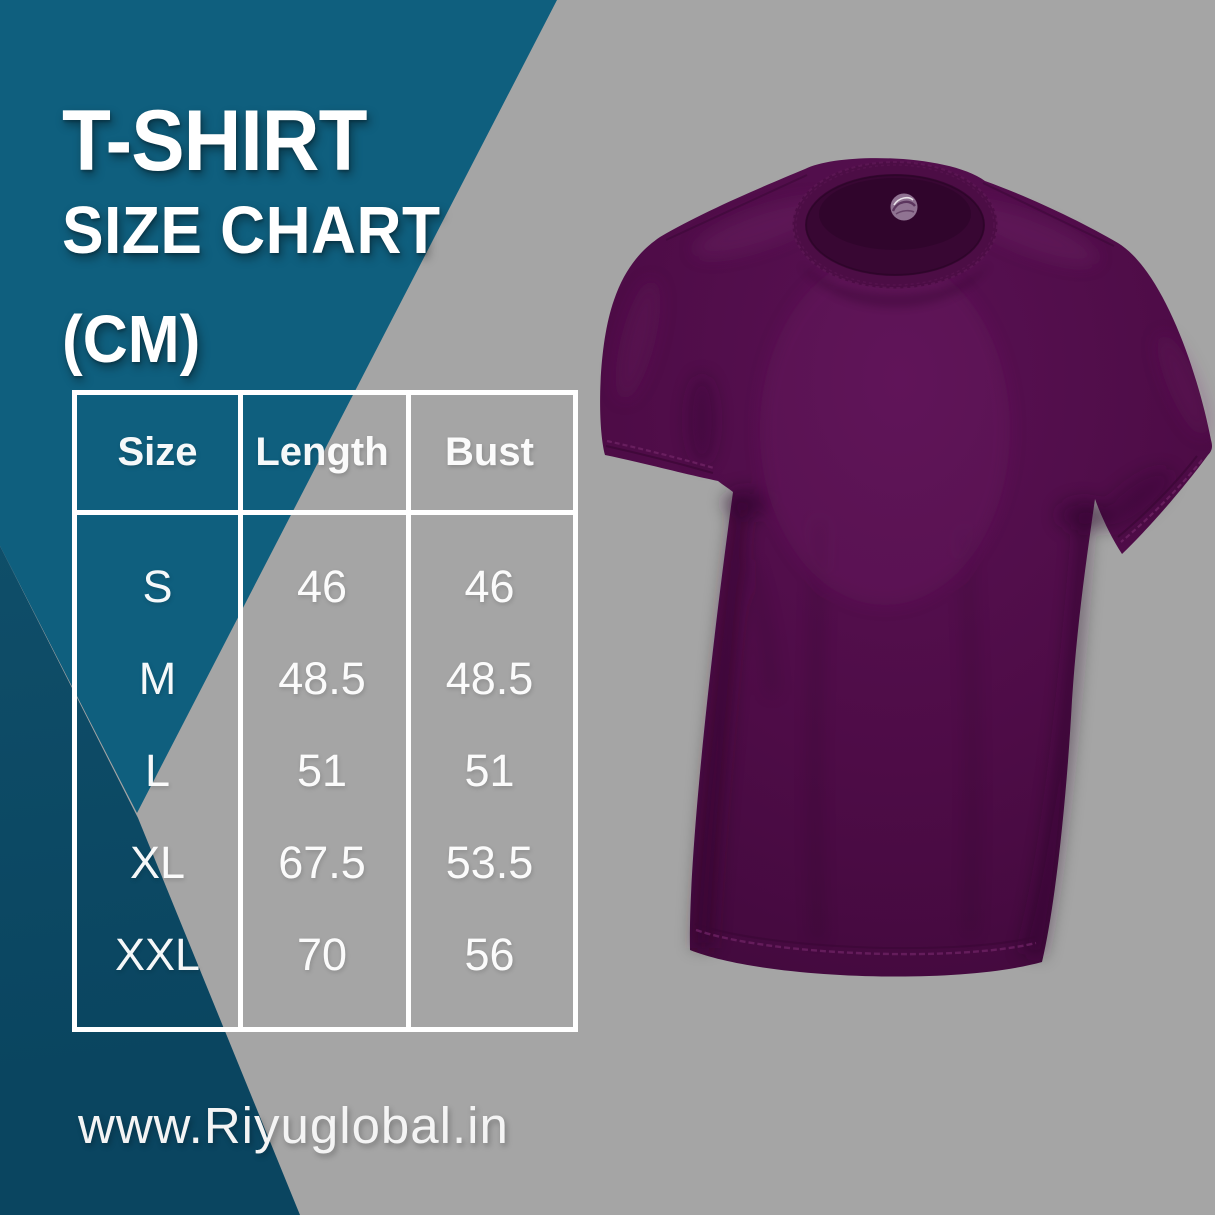 The height and width of the screenshot is (1215, 1215). Describe the element at coordinates (322, 452) in the screenshot. I see `header-length: Length` at that location.